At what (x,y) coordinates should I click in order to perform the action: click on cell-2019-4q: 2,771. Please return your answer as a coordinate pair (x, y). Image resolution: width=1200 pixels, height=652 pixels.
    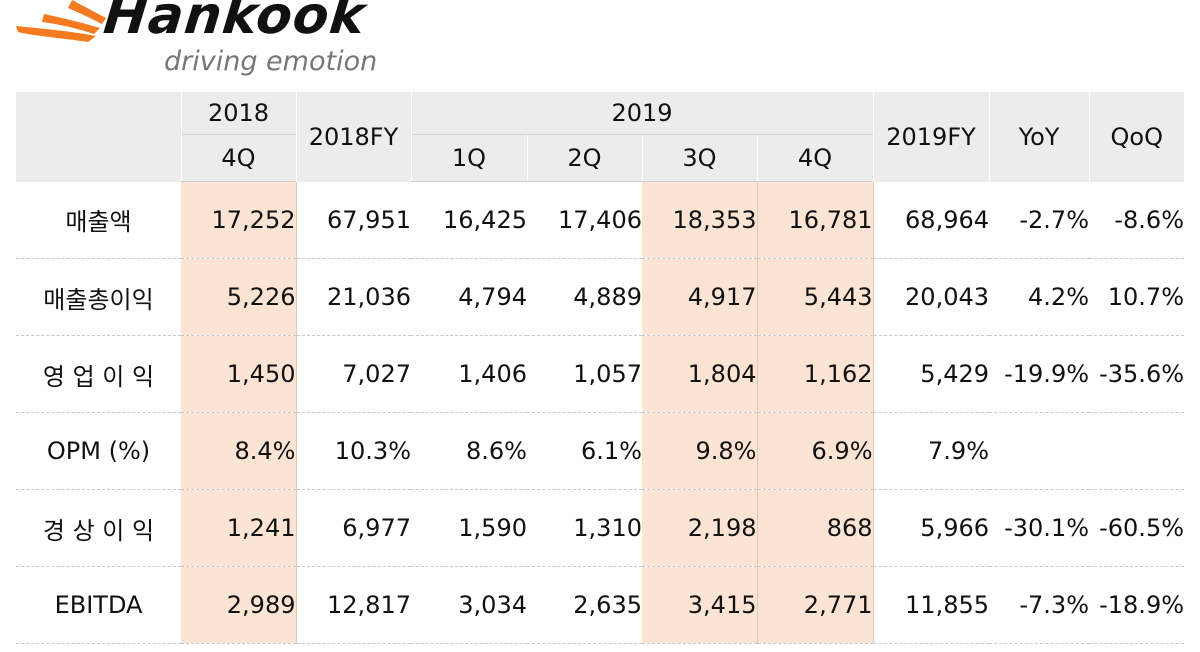
    Looking at the image, I should click on (815, 605).